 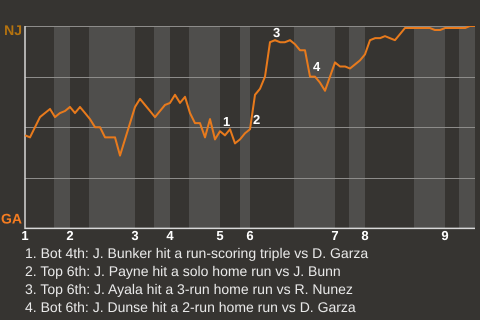 I want to click on annotation: 3, so click(x=276, y=32).